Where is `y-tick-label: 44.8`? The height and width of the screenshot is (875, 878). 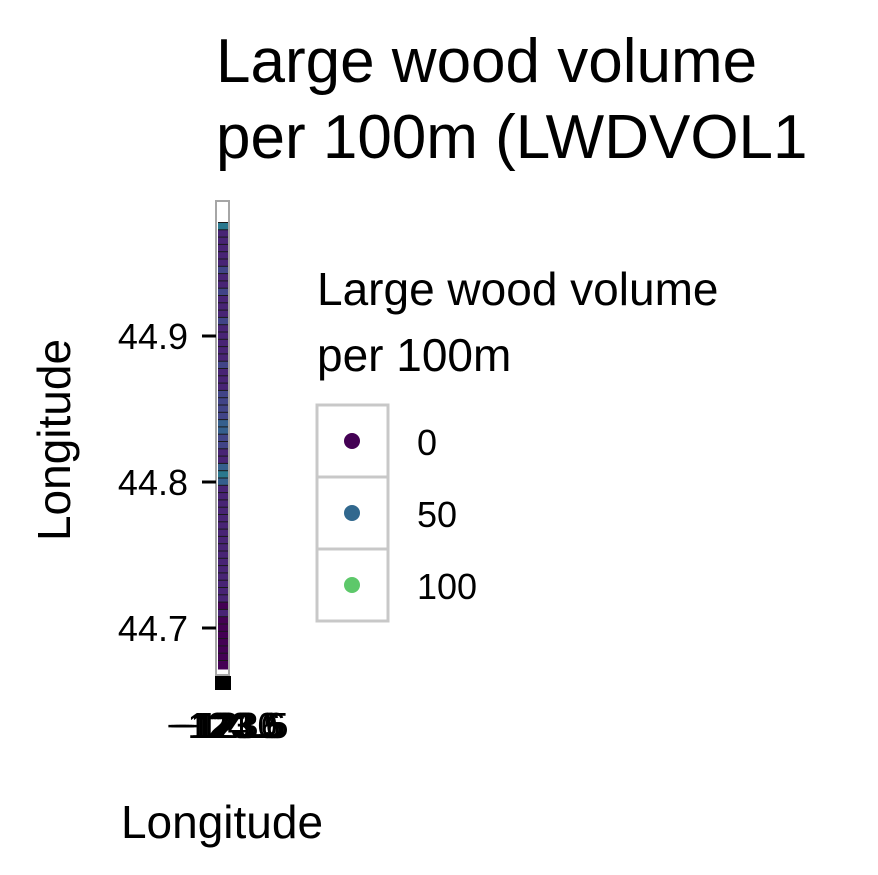 y-tick-label: 44.8 is located at coordinates (153, 482).